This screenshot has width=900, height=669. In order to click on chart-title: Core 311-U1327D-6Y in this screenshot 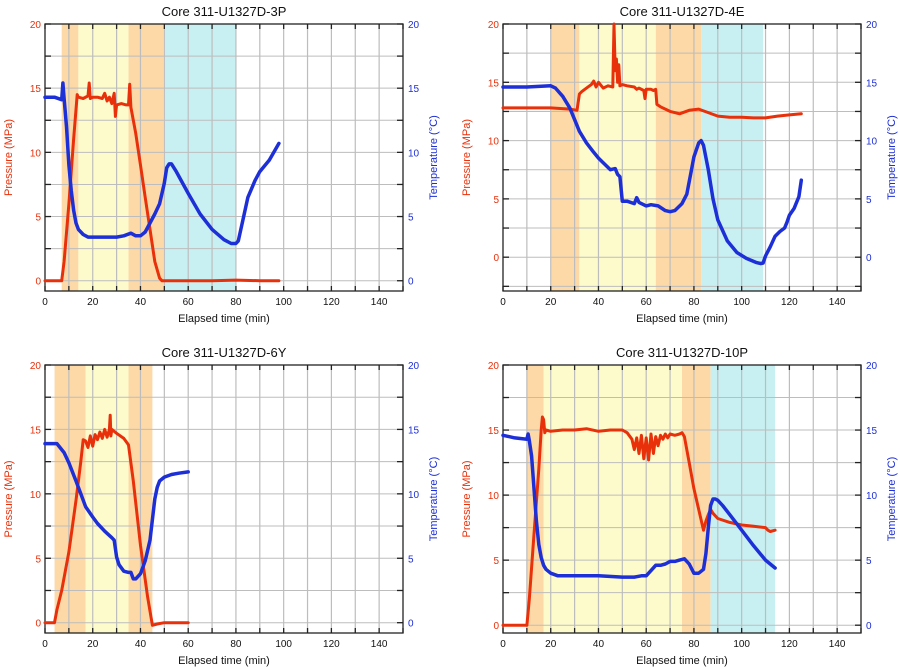, I will do `click(224, 352)`.